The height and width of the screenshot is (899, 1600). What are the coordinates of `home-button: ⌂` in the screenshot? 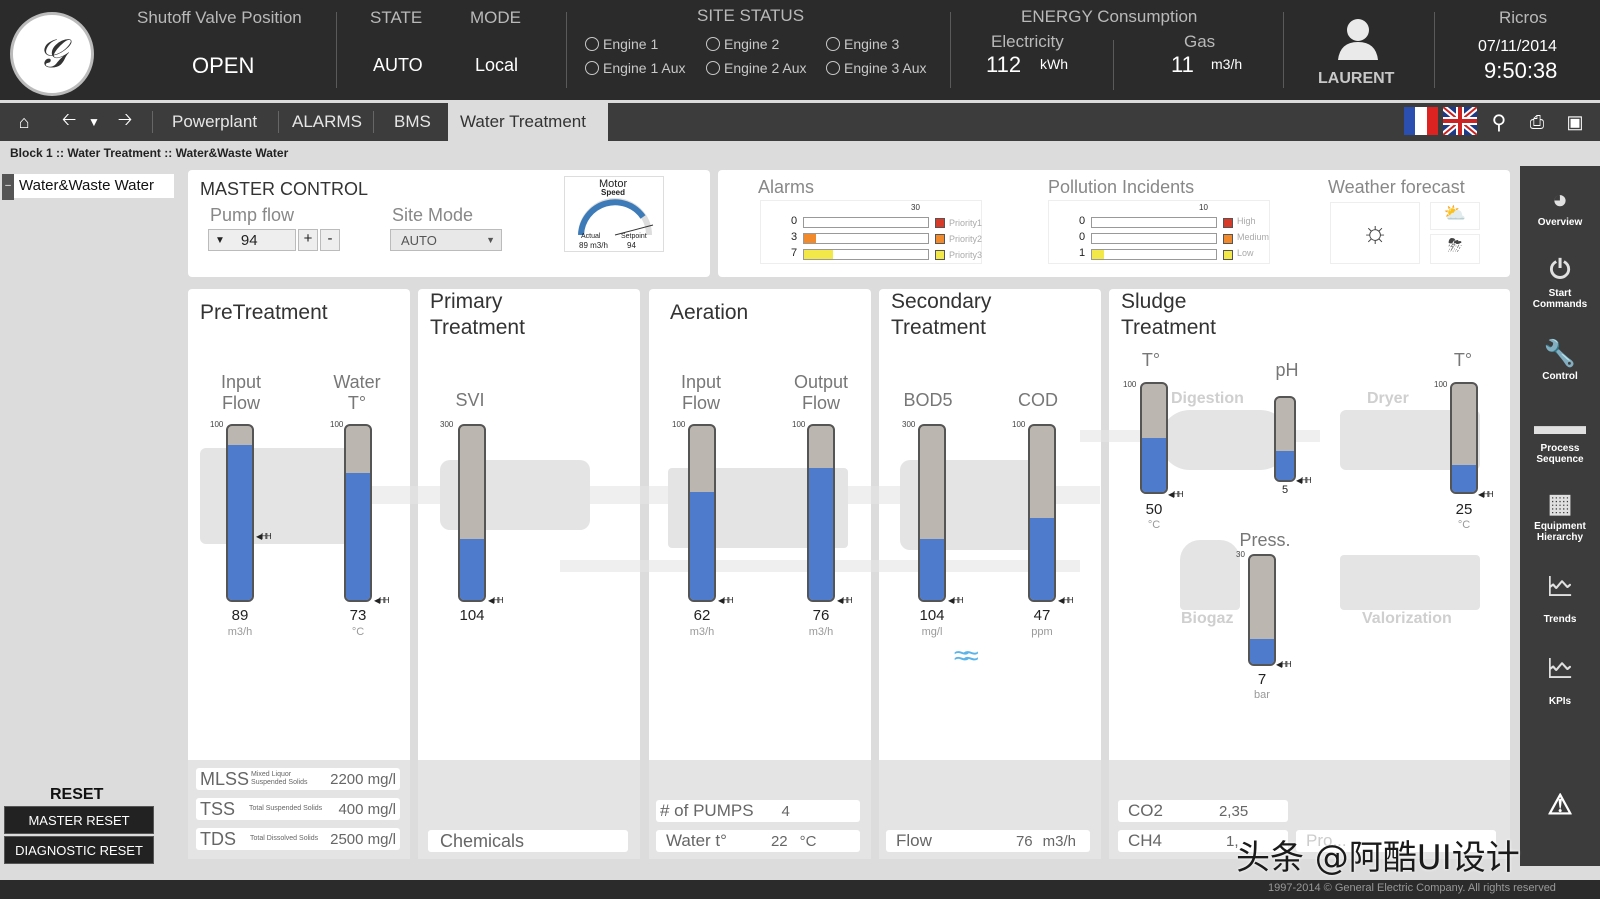 It's located at (24, 121).